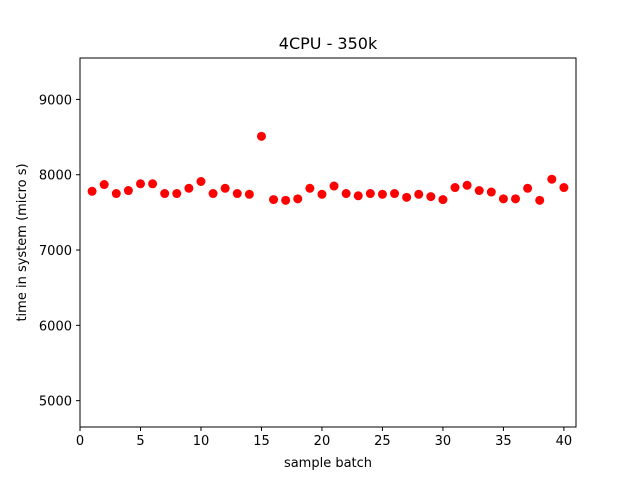 The height and width of the screenshot is (480, 640). What do you see at coordinates (261, 441) in the screenshot?
I see `x-tick-label: 15` at bounding box center [261, 441].